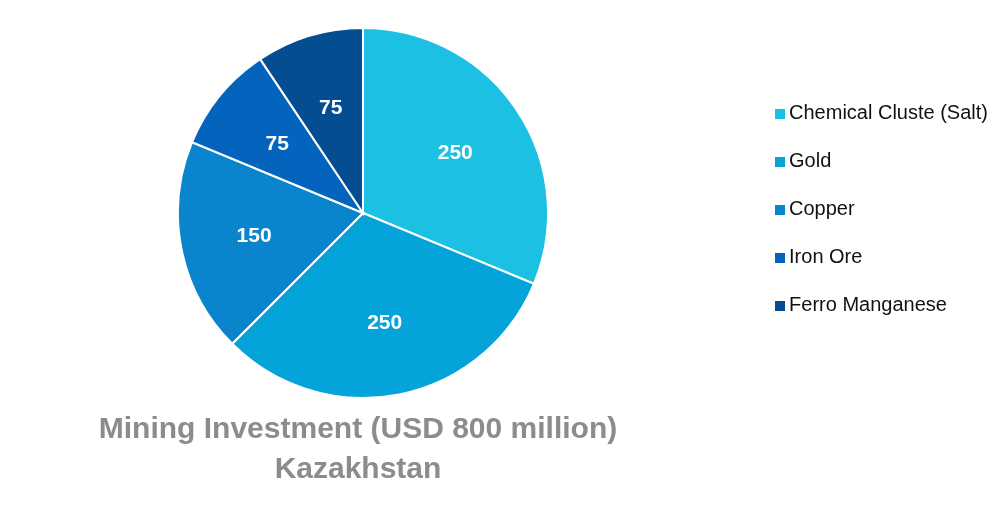 This screenshot has width=1008, height=509. I want to click on legend-label: Iron Ore, so click(826, 256).